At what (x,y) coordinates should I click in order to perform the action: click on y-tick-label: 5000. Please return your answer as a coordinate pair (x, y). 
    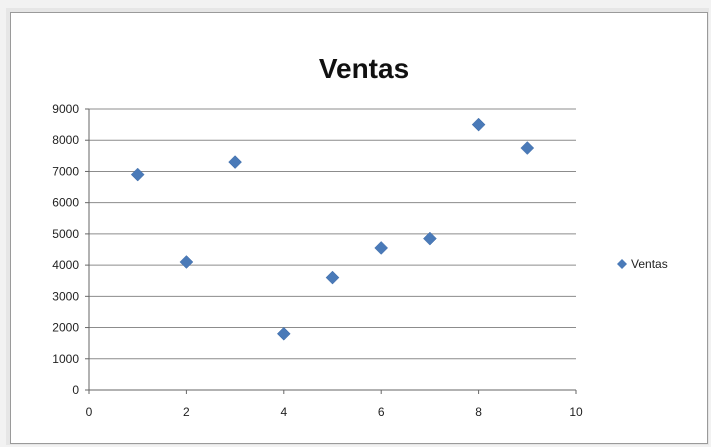
    Looking at the image, I should click on (65, 234).